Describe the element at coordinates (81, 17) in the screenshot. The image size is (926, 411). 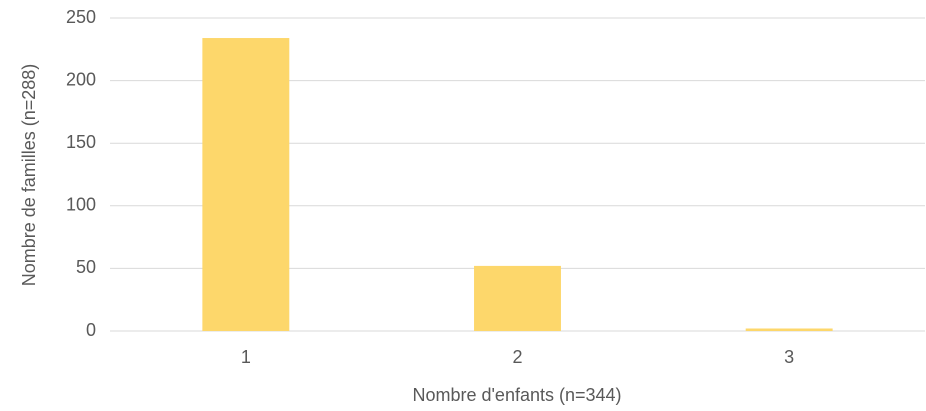
I see `y-tick-label: 250` at that location.